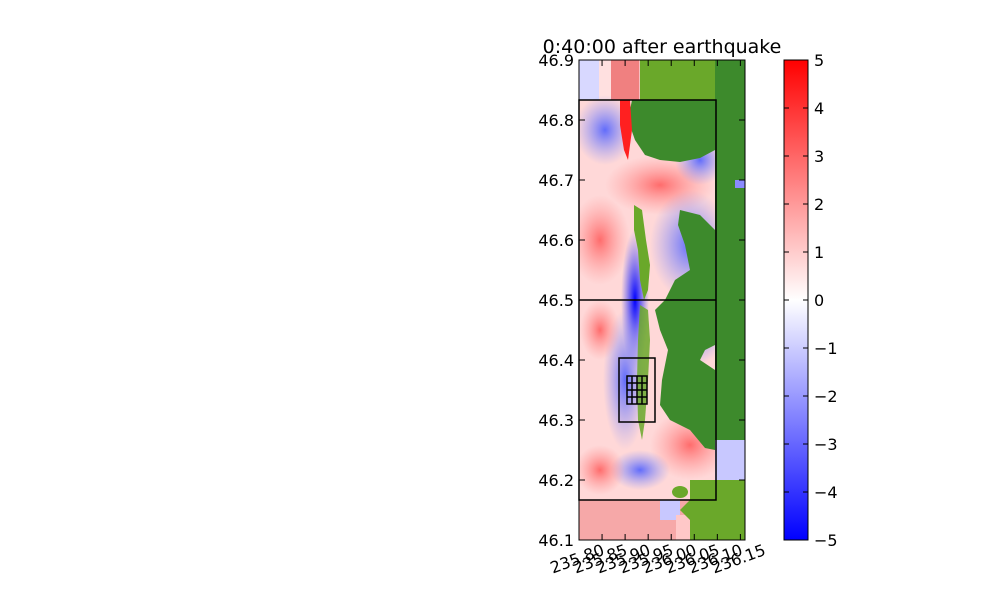 This screenshot has height=600, width=1000. What do you see at coordinates (819, 60) in the screenshot?
I see `colorbar-tick-label: 5` at bounding box center [819, 60].